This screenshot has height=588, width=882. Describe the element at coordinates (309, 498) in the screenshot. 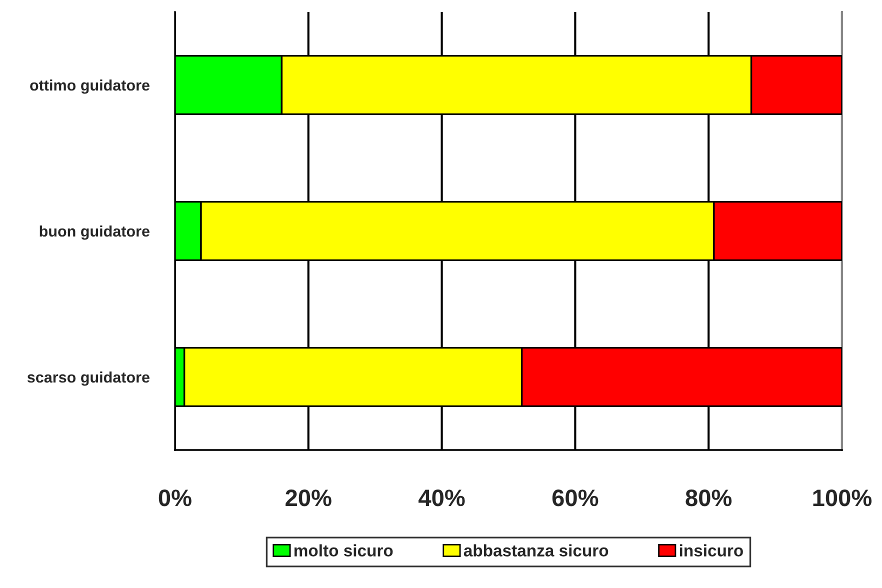

I see `x-tick-label: 20%` at that location.